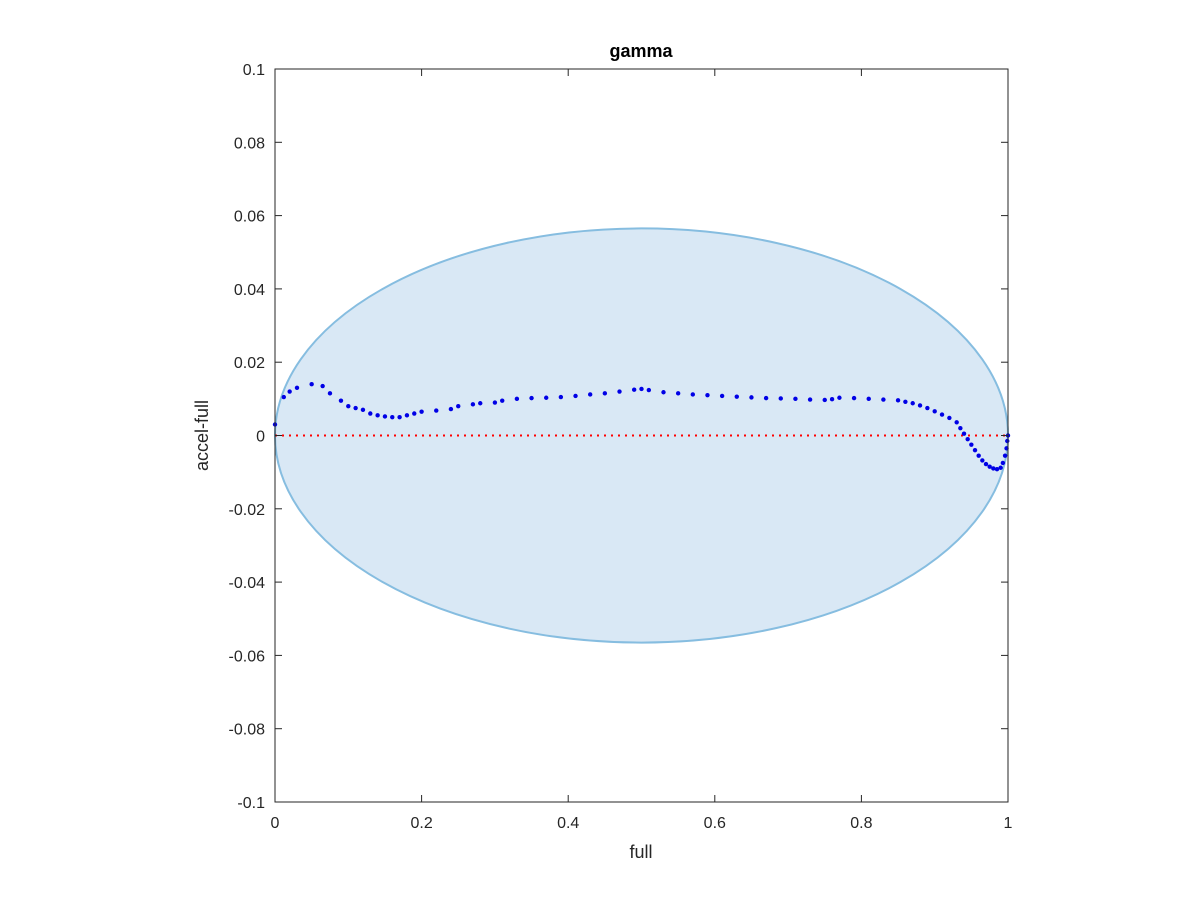 Image resolution: width=1200 pixels, height=900 pixels. Describe the element at coordinates (254, 70) in the screenshot. I see `y-tick-label: 0.1` at that location.